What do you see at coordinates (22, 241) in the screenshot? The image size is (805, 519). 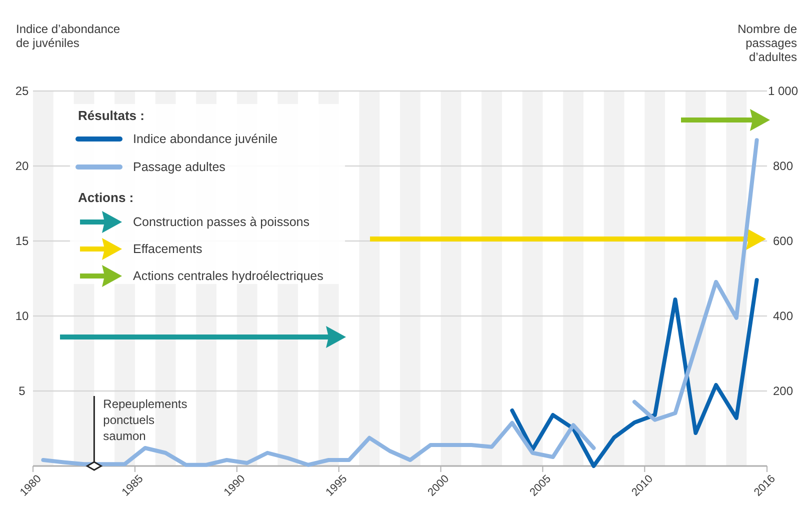 I see `y-tick-label: 15` at bounding box center [22, 241].